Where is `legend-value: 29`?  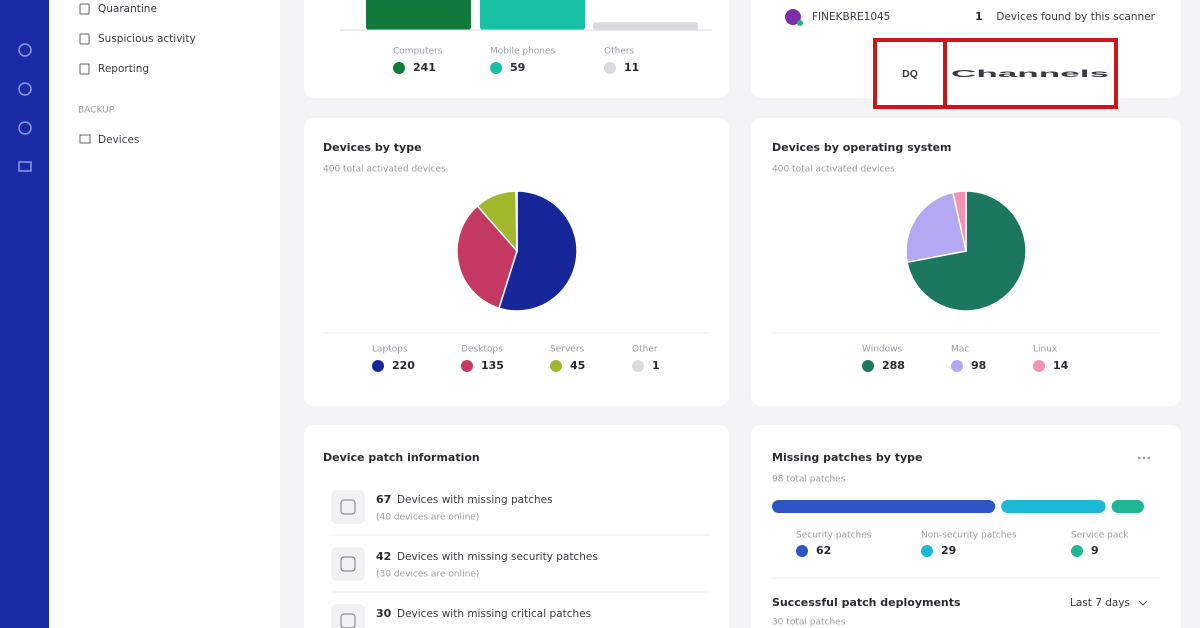 legend-value: 29 is located at coordinates (948, 550).